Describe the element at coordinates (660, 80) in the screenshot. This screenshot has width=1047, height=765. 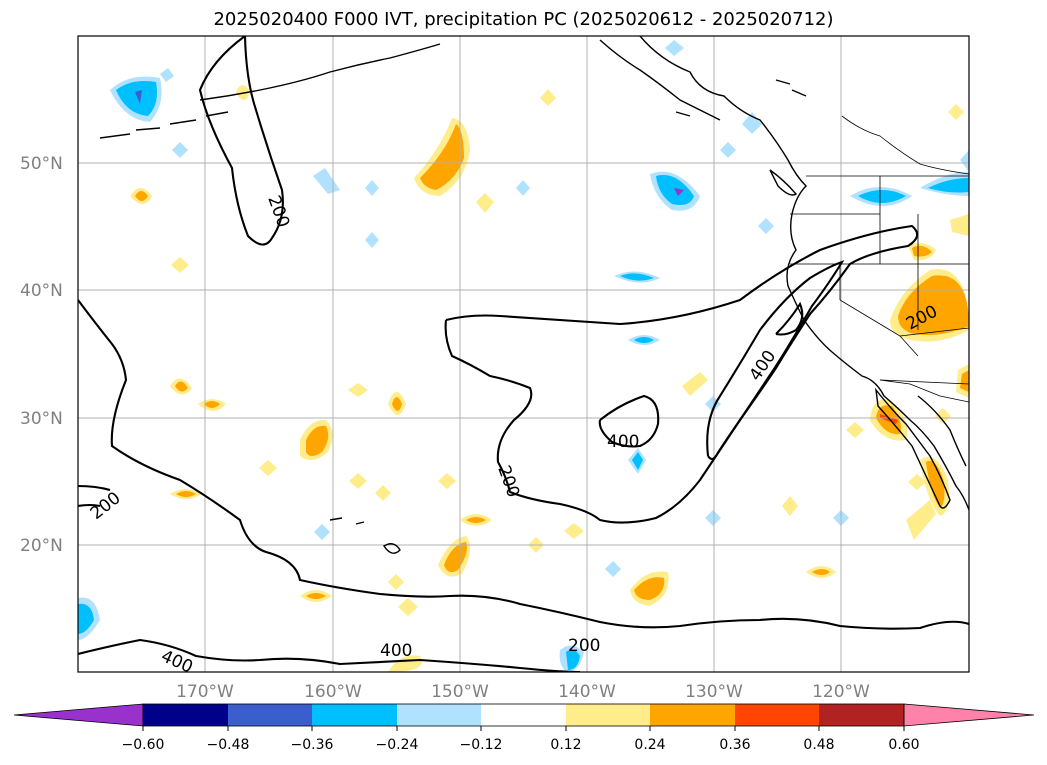
I see `coastline-ak-se` at that location.